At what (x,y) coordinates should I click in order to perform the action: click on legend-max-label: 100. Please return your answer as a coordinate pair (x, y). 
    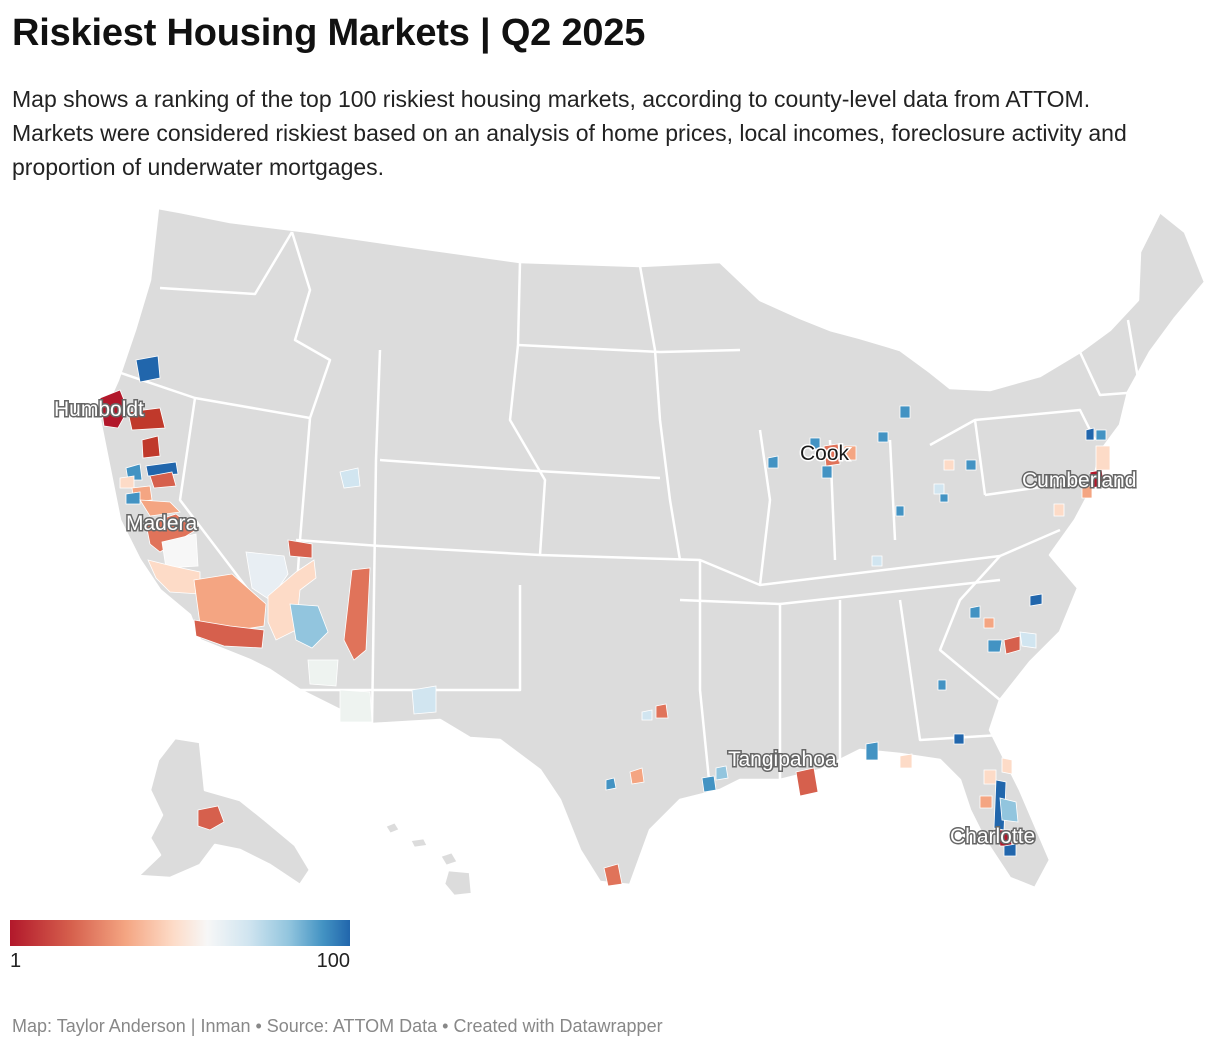
    Looking at the image, I should click on (333, 961).